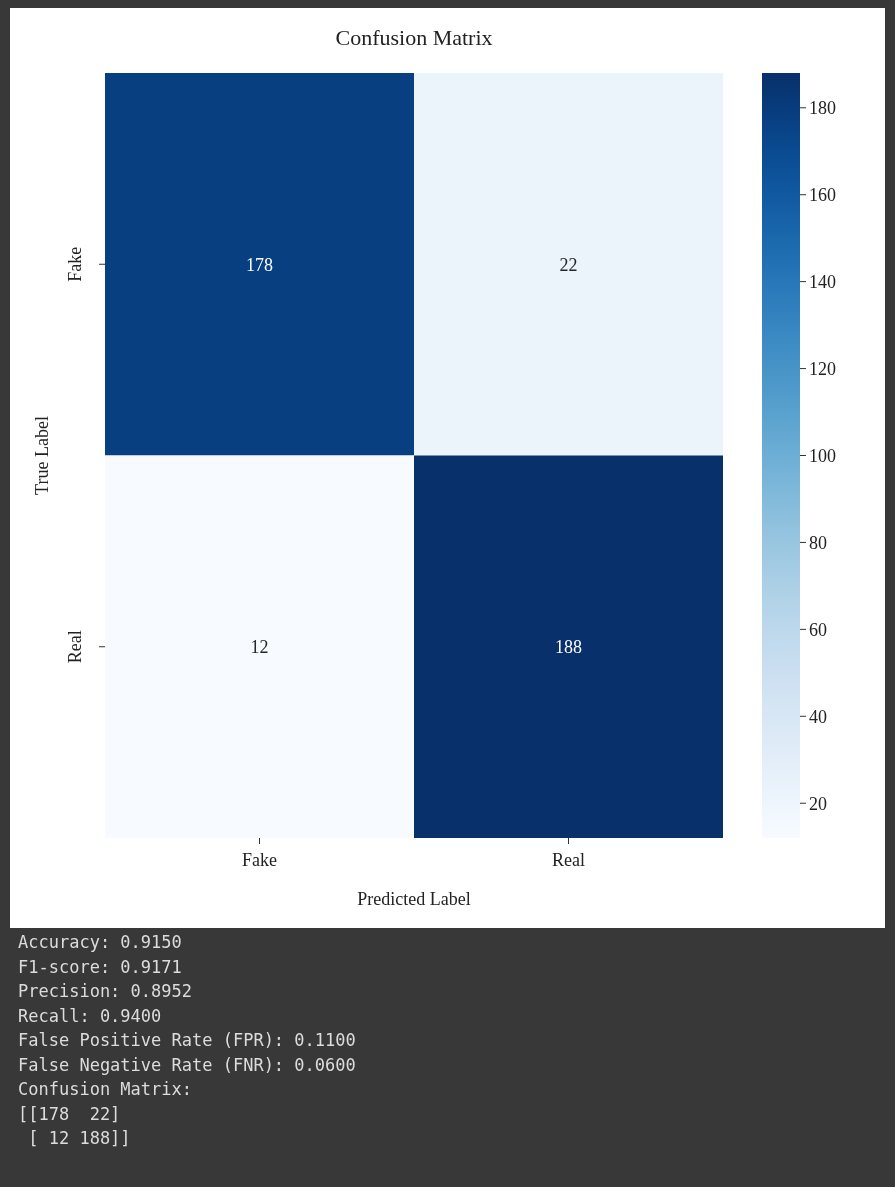 The height and width of the screenshot is (1187, 895). What do you see at coordinates (105, 1089) in the screenshot?
I see `text: Confusion Matrix:` at bounding box center [105, 1089].